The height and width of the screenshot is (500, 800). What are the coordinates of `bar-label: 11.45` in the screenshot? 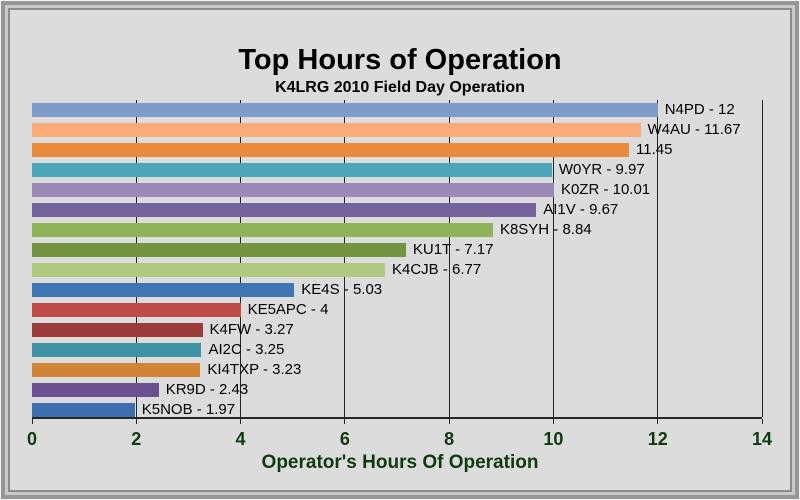 It's located at (654, 149).